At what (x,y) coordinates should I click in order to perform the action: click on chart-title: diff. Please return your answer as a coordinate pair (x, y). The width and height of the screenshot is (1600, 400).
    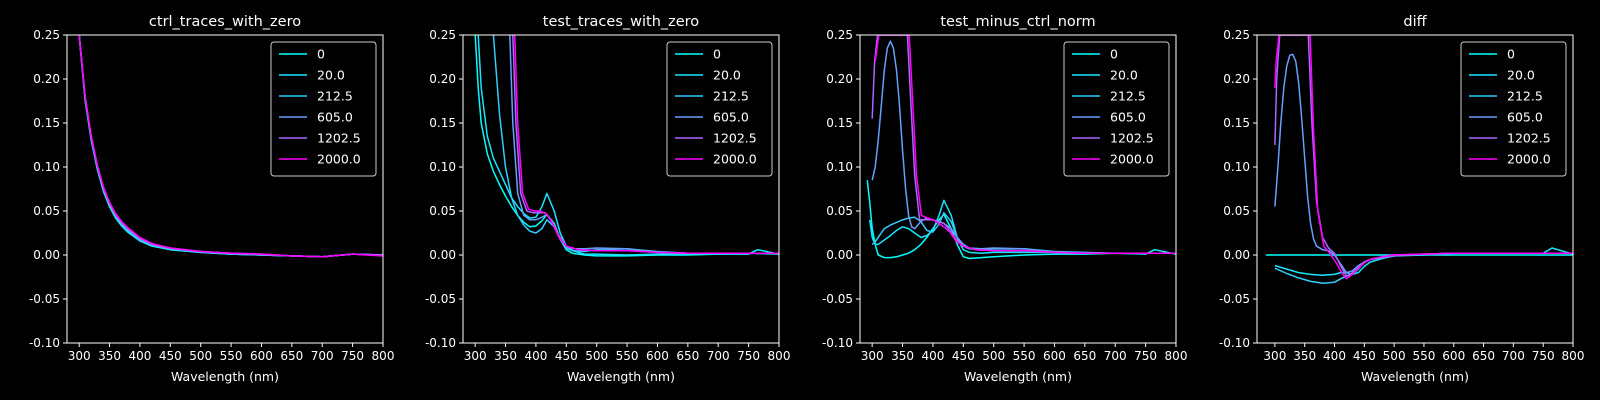
    Looking at the image, I should click on (1415, 22).